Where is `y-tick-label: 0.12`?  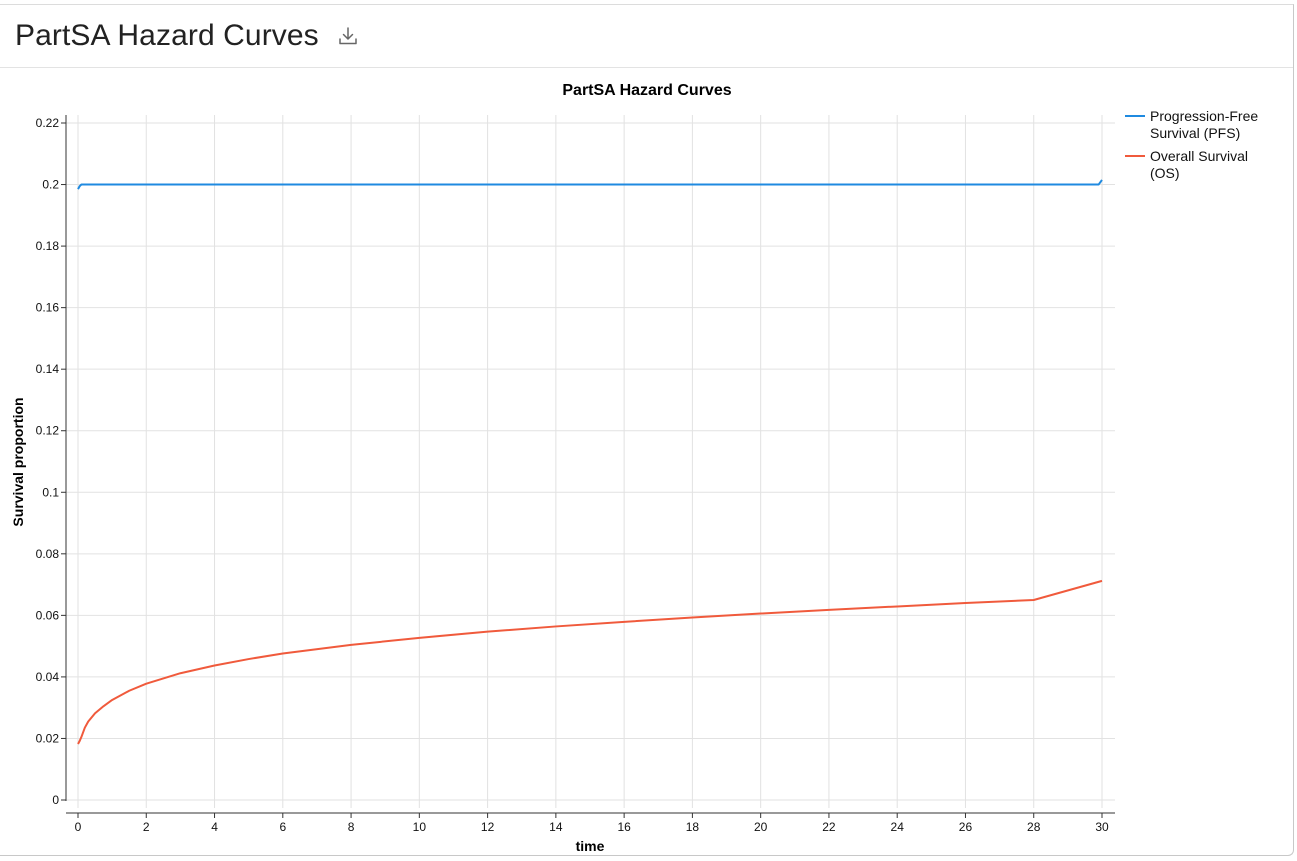
y-tick-label: 0.12 is located at coordinates (48, 431).